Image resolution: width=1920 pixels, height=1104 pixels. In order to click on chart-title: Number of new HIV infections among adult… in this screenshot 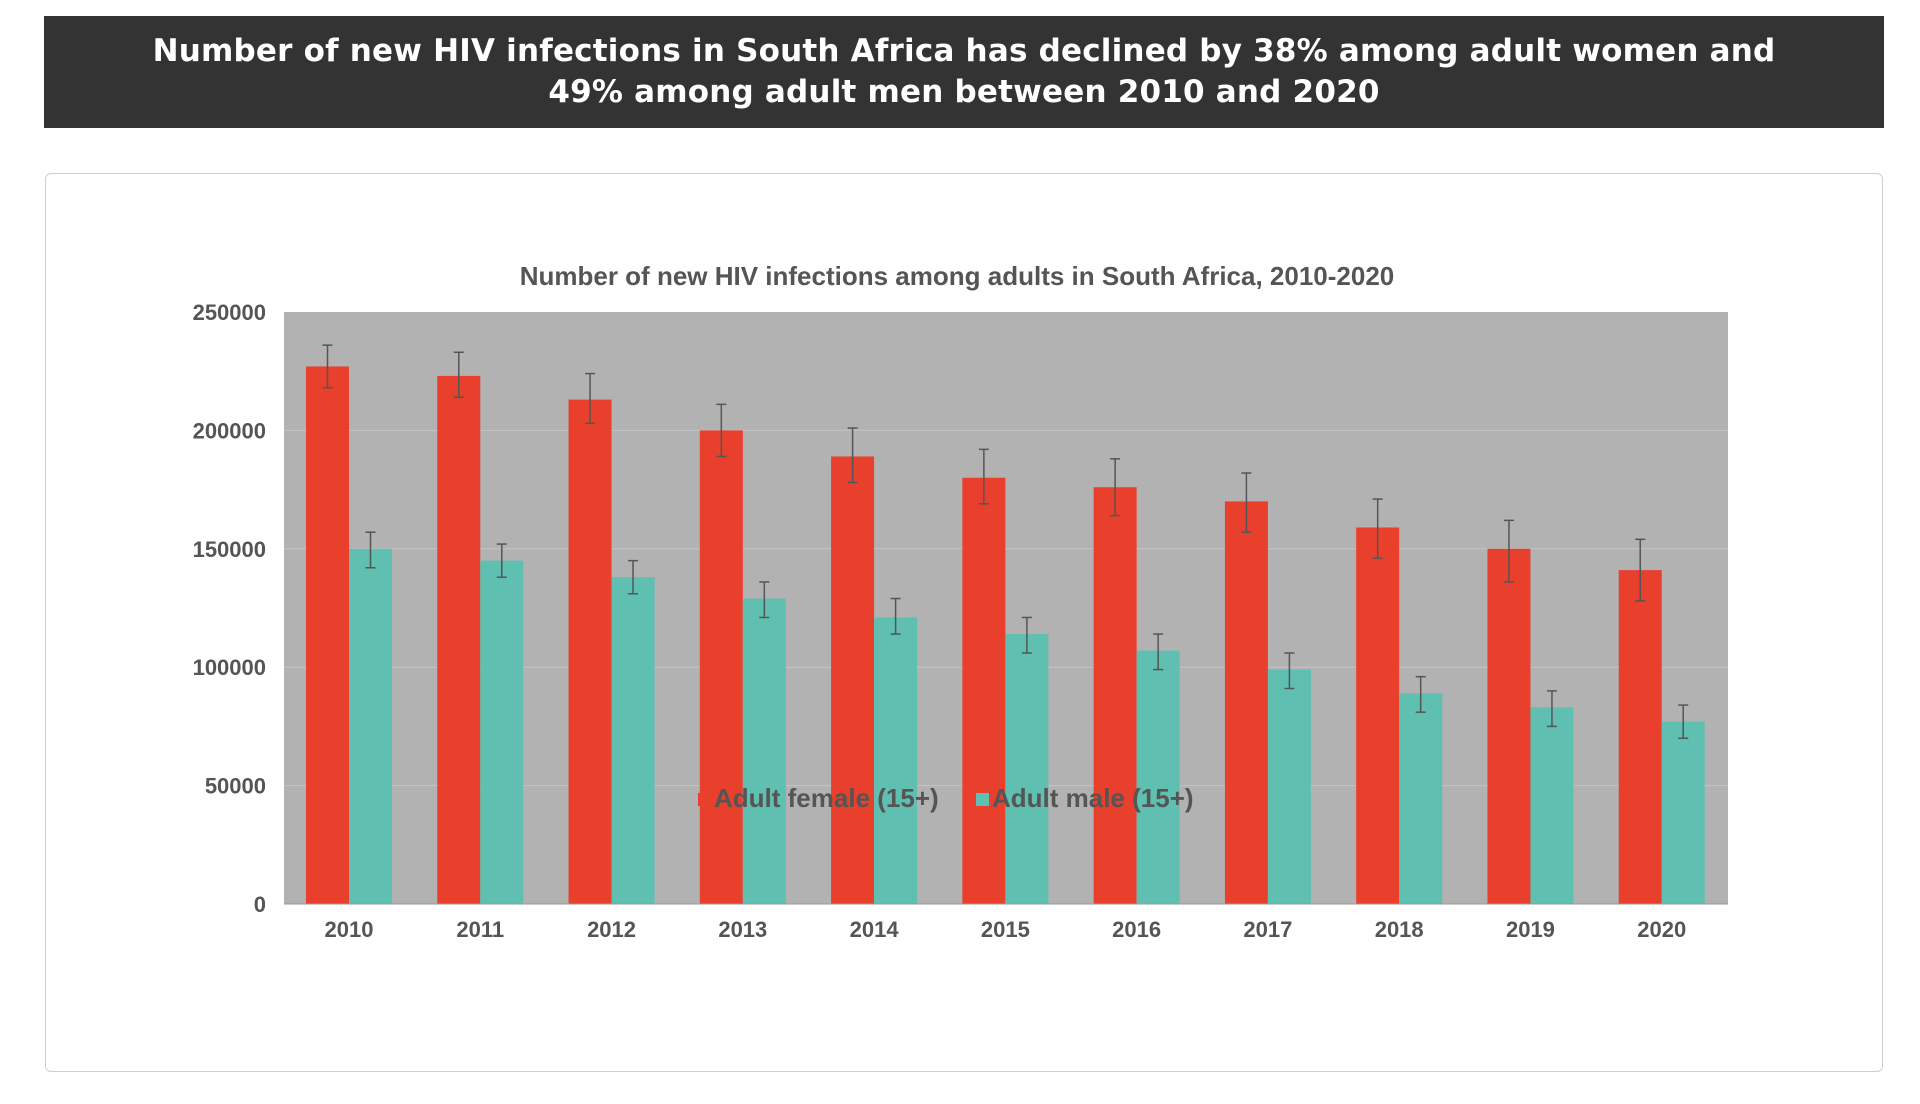, I will do `click(957, 276)`.